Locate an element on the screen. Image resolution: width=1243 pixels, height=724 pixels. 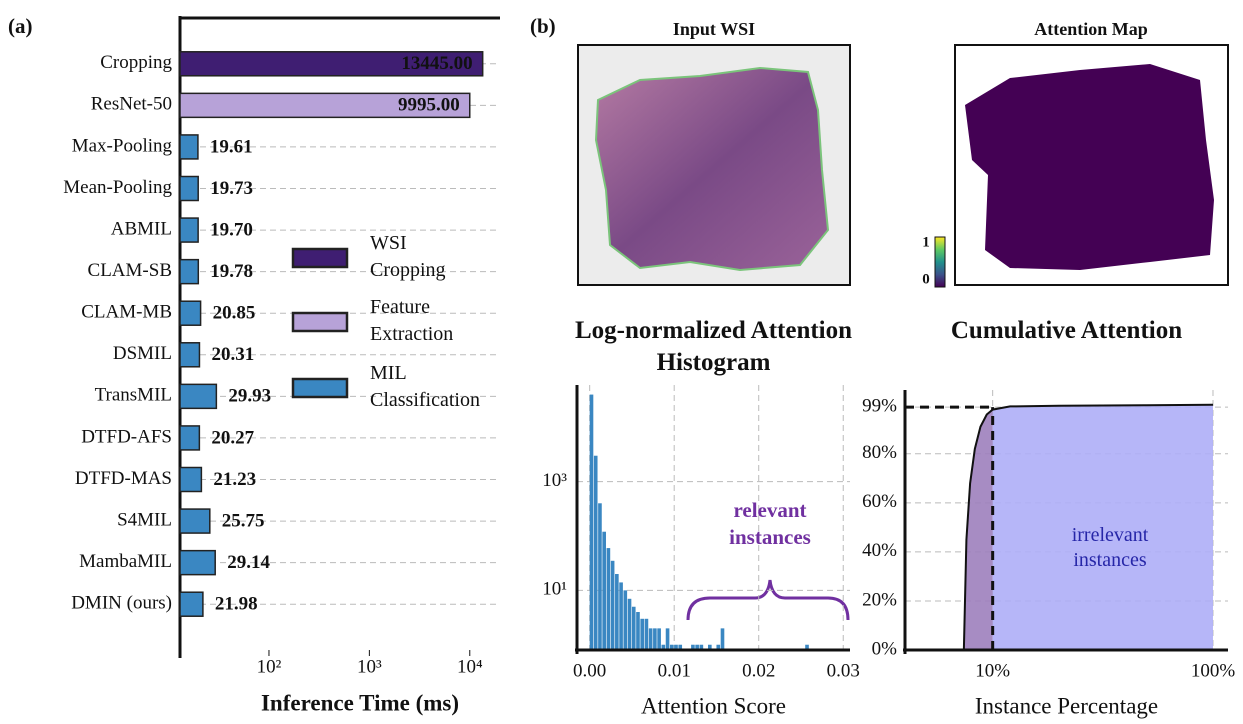
y-tick-label: DMIN (ours) is located at coordinates (121, 603).